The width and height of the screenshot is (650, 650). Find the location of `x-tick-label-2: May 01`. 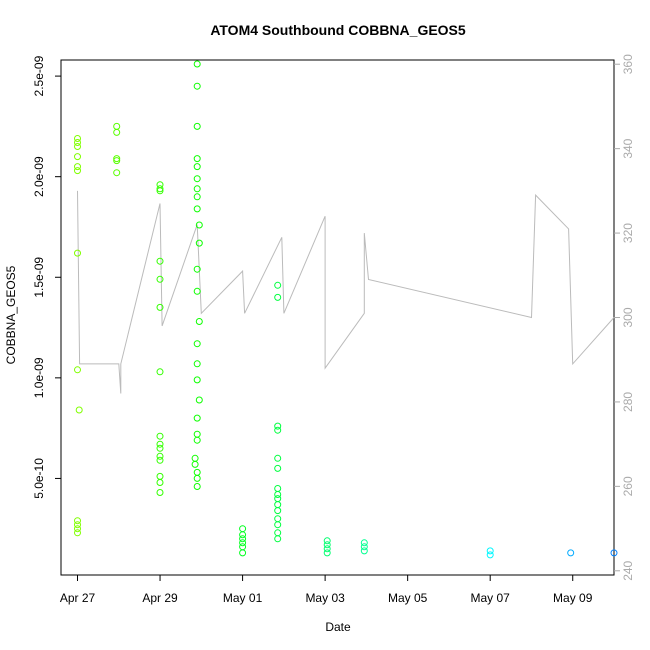

x-tick-label-2: May 01 is located at coordinates (243, 598).